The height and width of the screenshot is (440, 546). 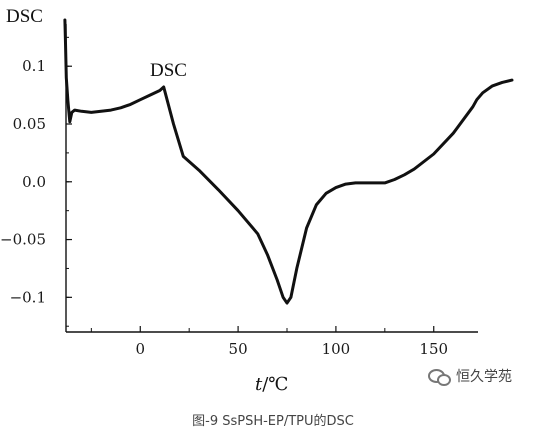 What do you see at coordinates (275, 384) in the screenshot?
I see `x-axis-title-unit: /℃` at bounding box center [275, 384].